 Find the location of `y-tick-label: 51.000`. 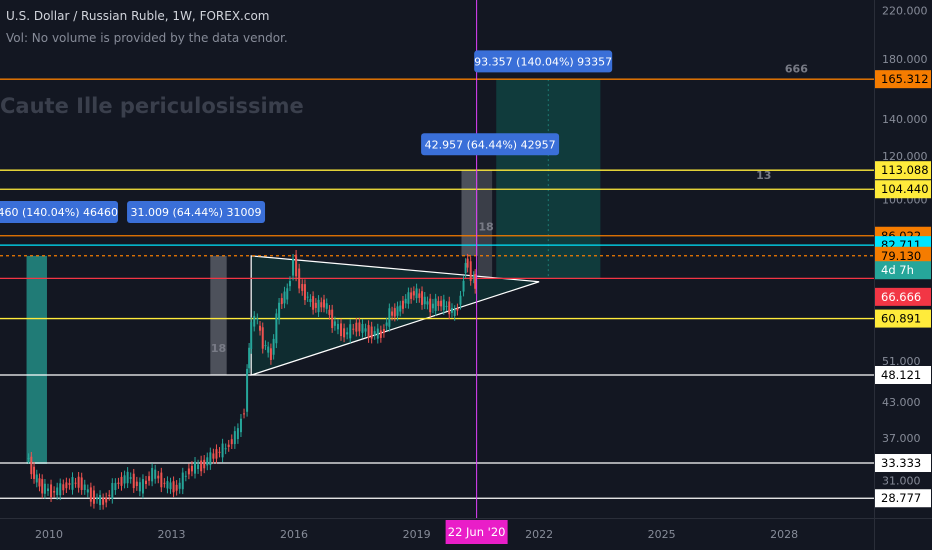

y-tick-label: 51.000 is located at coordinates (901, 361).